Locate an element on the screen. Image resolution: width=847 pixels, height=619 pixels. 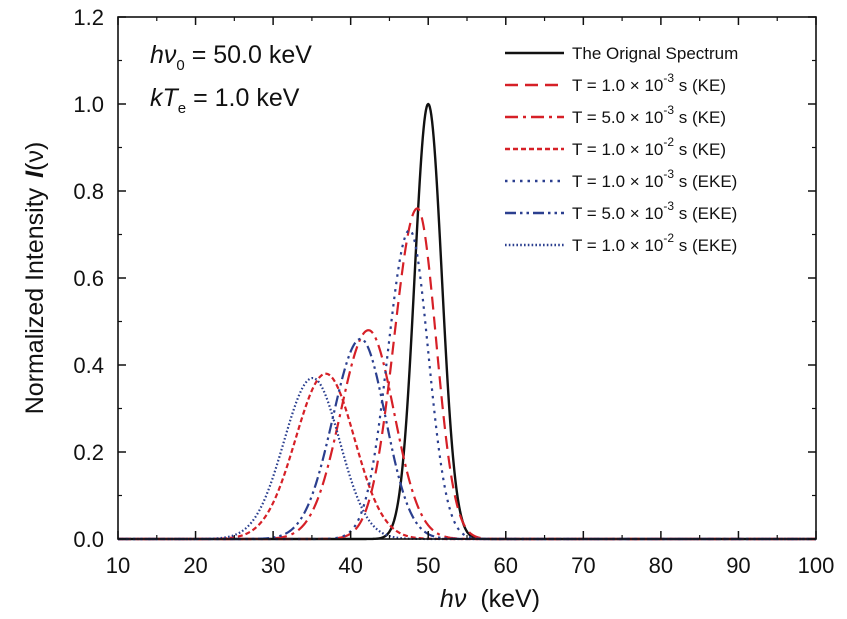
x-tick-label: 100 is located at coordinates (816, 565).